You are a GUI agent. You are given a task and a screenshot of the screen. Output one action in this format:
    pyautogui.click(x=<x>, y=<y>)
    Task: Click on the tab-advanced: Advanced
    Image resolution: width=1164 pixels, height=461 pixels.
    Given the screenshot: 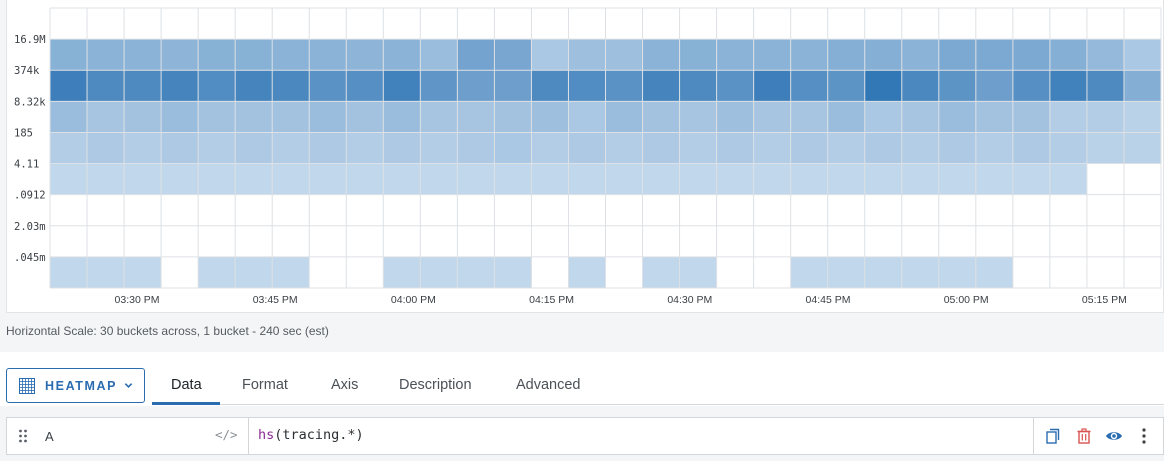 What is the action you would take?
    pyautogui.click(x=548, y=385)
    